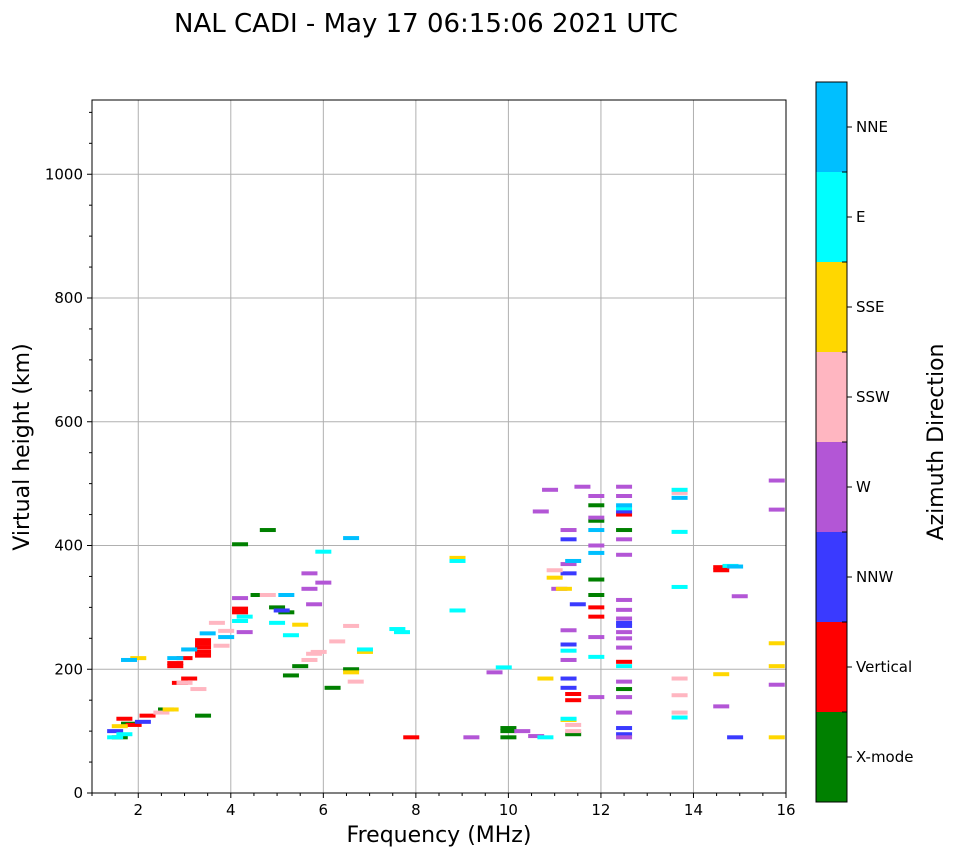 This screenshot has width=958, height=857. Describe the element at coordinates (860, 217) in the screenshot. I see `colorbar-tick-label: E` at that location.